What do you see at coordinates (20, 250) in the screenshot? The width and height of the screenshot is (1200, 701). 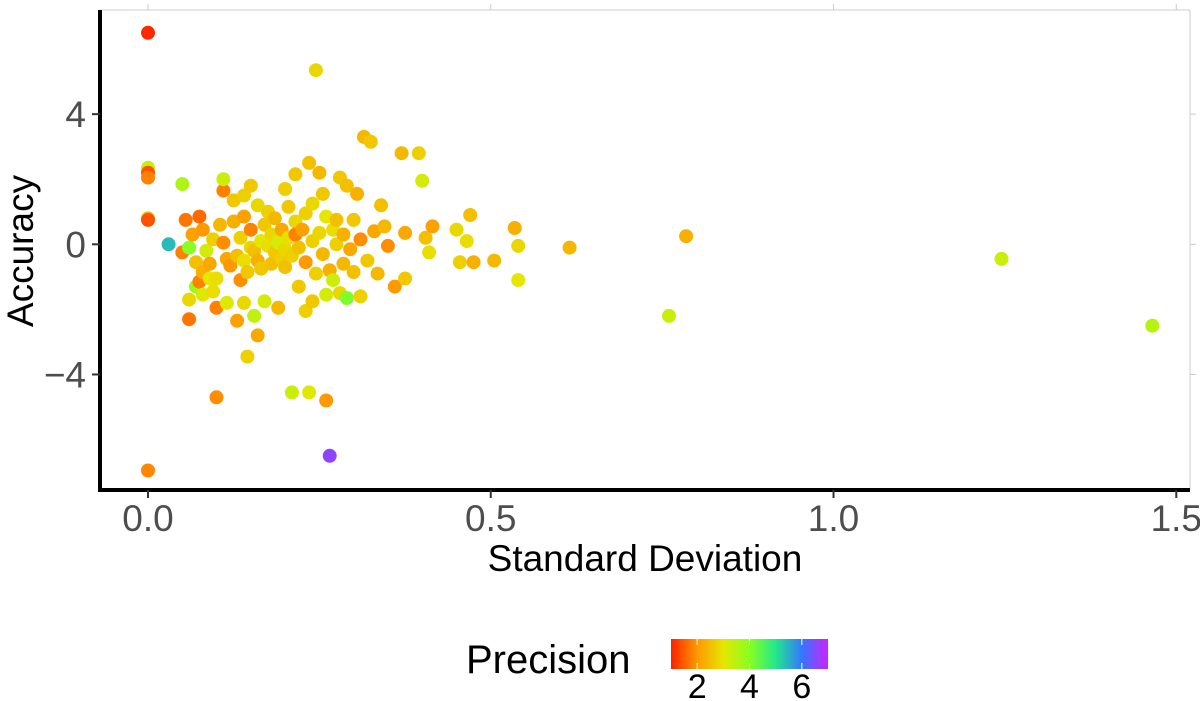 I see `y-axis-title: Accuracy` at bounding box center [20, 250].